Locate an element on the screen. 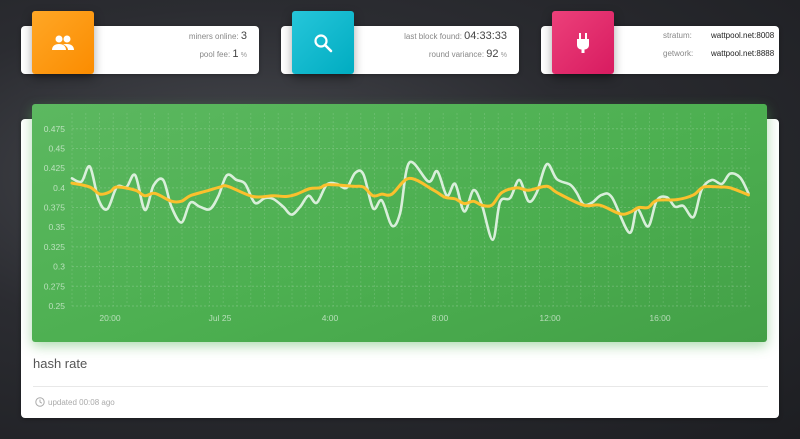  card-footer: updated 00:08 ago is located at coordinates (75, 402).